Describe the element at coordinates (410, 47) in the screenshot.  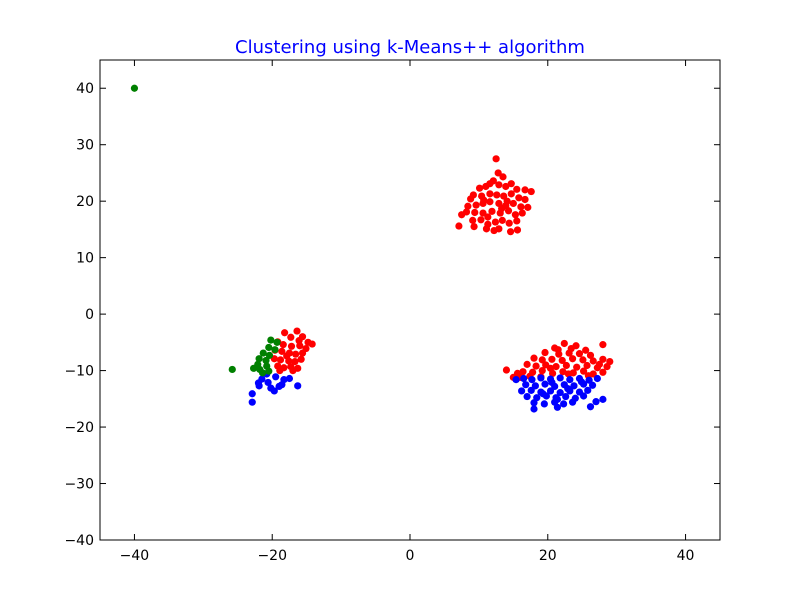
I see `chart-title: Clustering using k-Means++ algorithm` at that location.